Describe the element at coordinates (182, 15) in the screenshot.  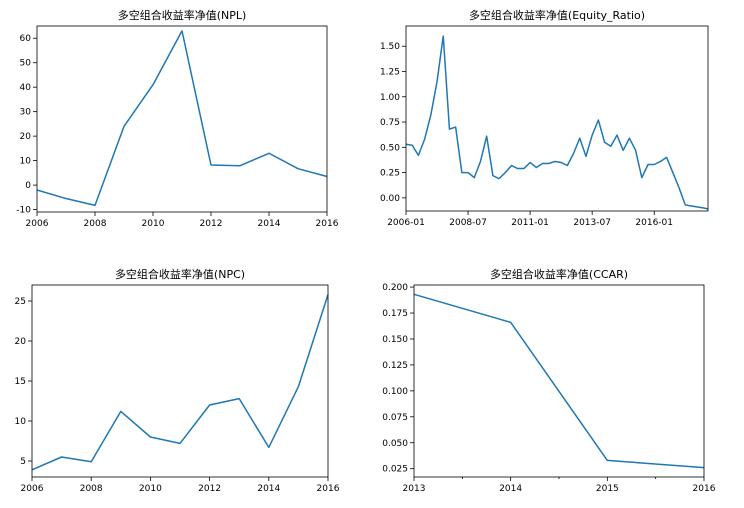
I see `chart-title: 多空组合收益率净值(NPL)` at that location.